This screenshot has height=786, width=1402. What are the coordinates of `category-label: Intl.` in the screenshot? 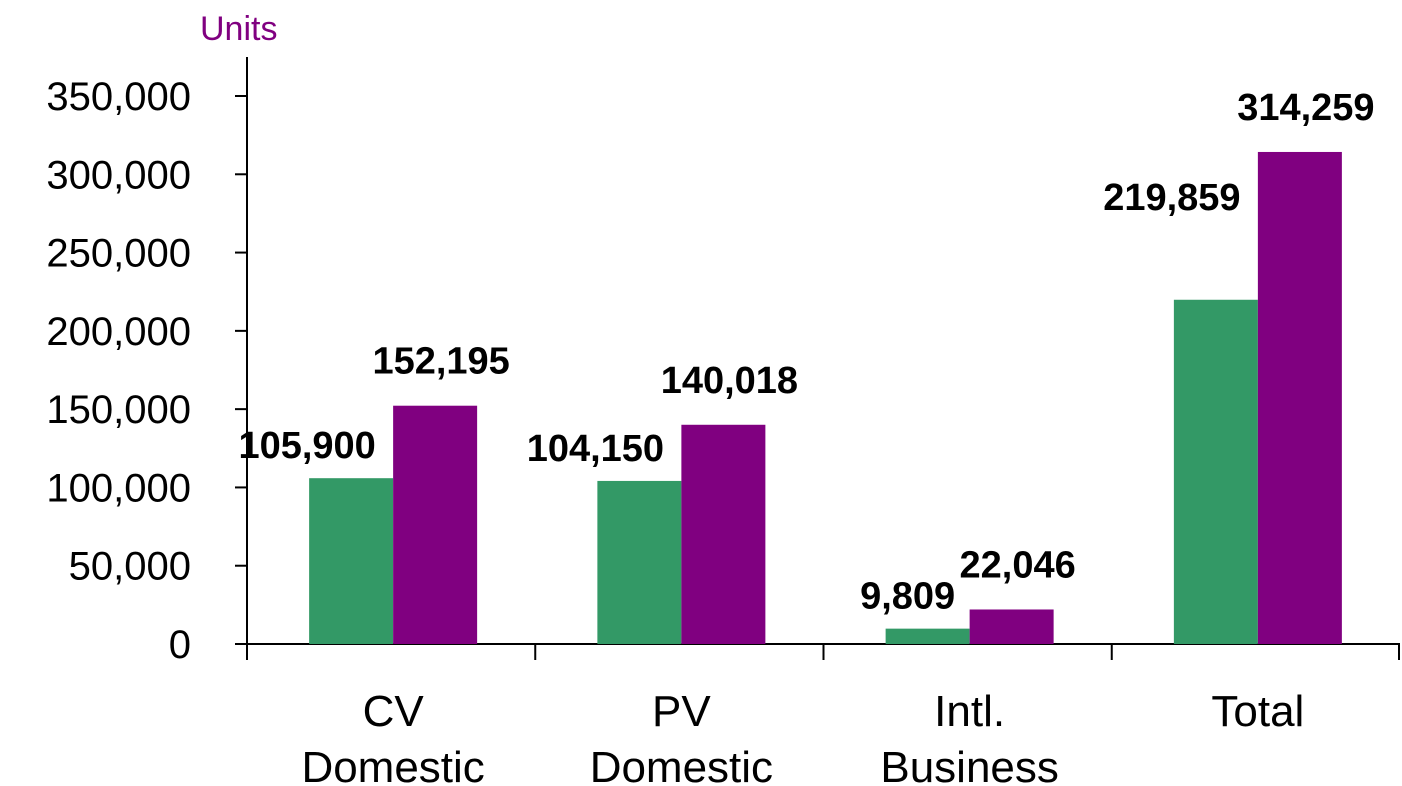 It's located at (969, 711).